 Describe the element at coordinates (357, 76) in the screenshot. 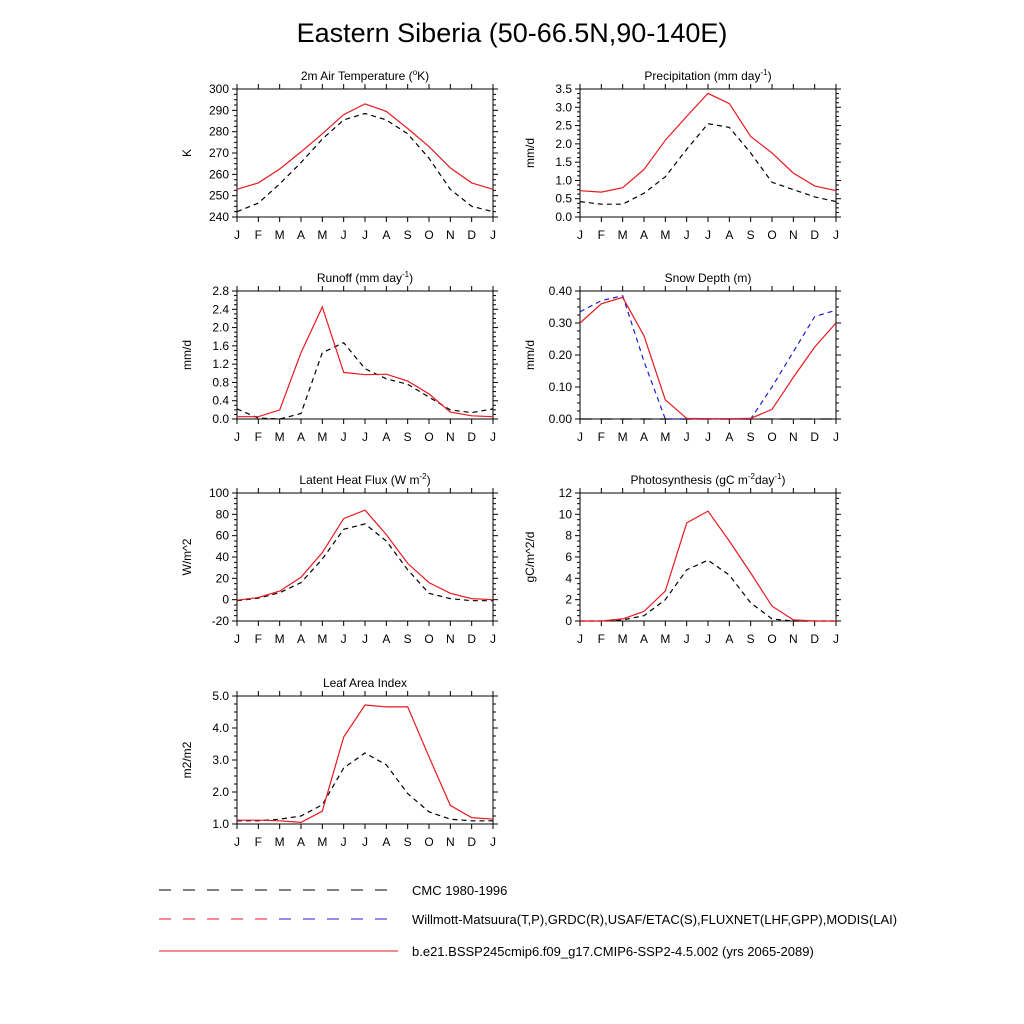

I see `chart-title-part: 2m Air Temperature (` at that location.